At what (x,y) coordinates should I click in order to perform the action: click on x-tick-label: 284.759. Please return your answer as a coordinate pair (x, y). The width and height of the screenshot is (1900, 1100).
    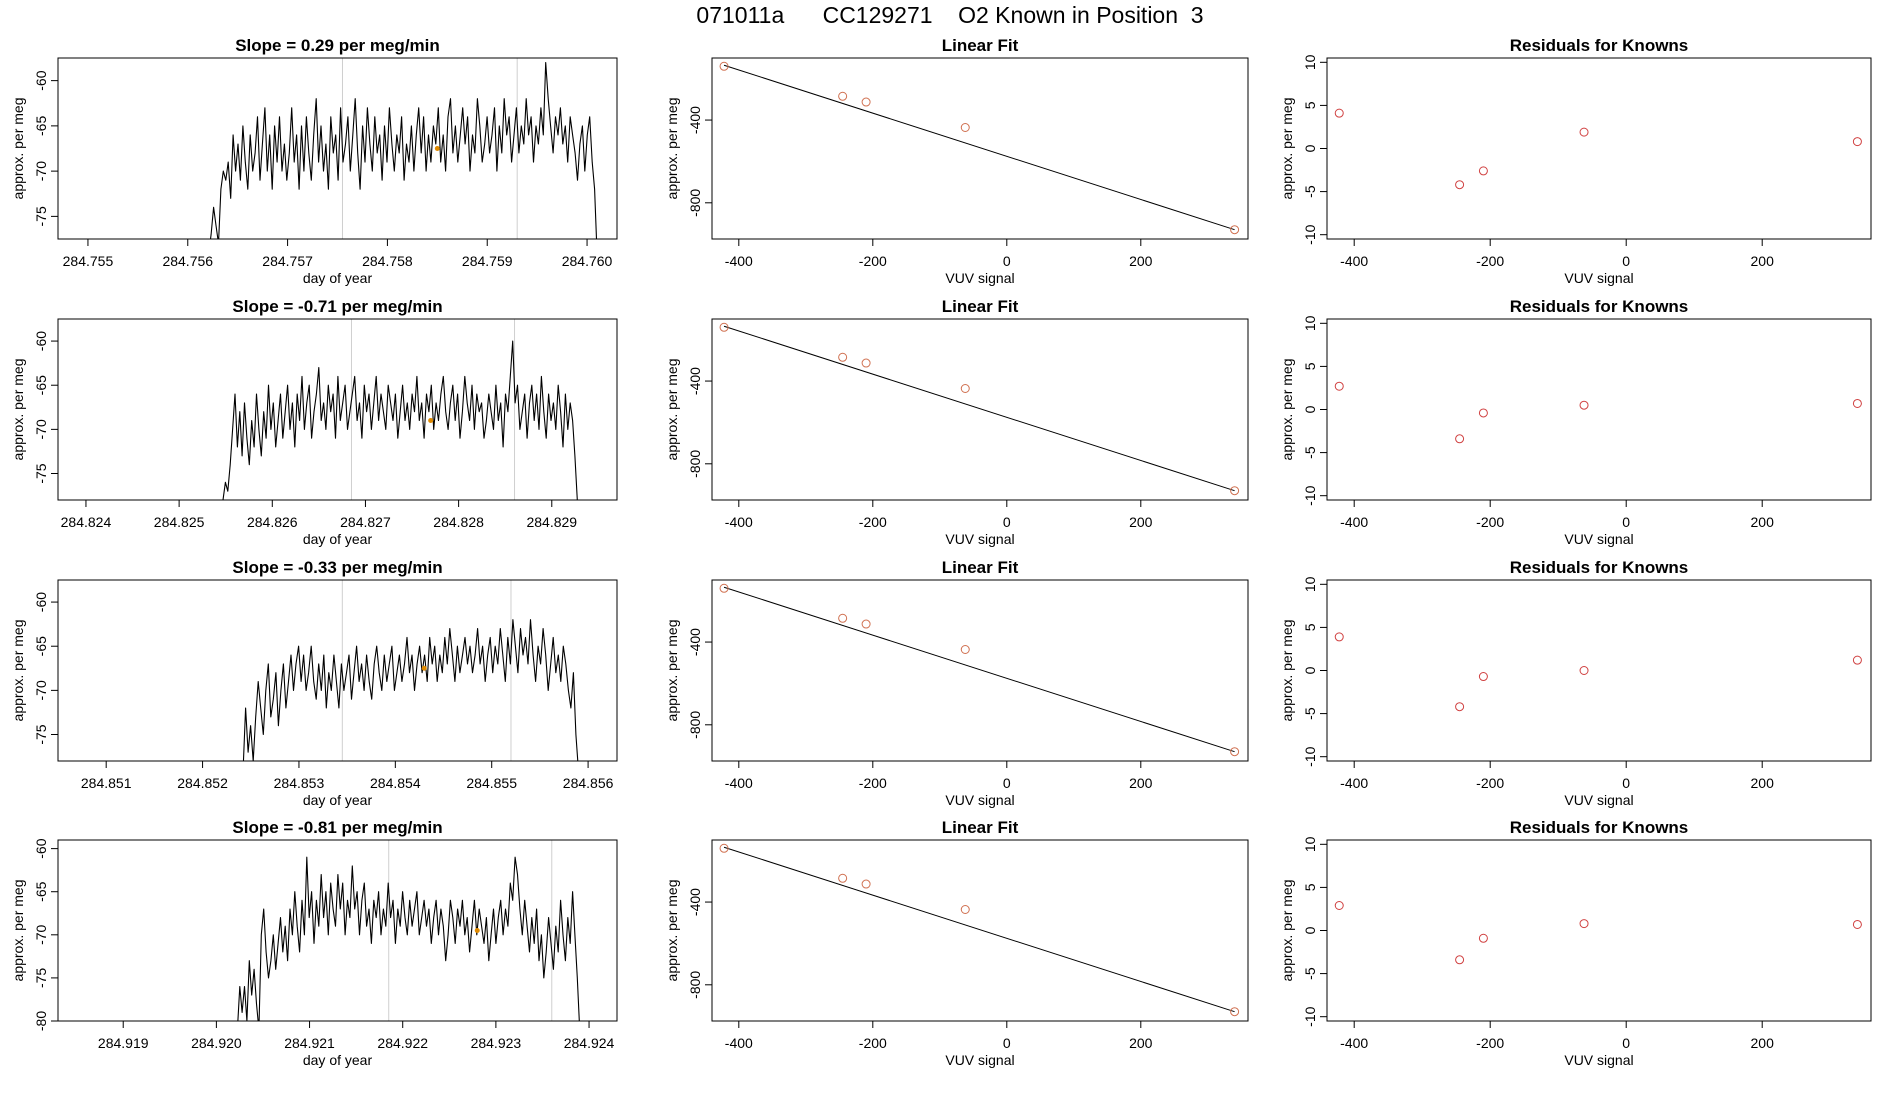
    Looking at the image, I should click on (487, 261).